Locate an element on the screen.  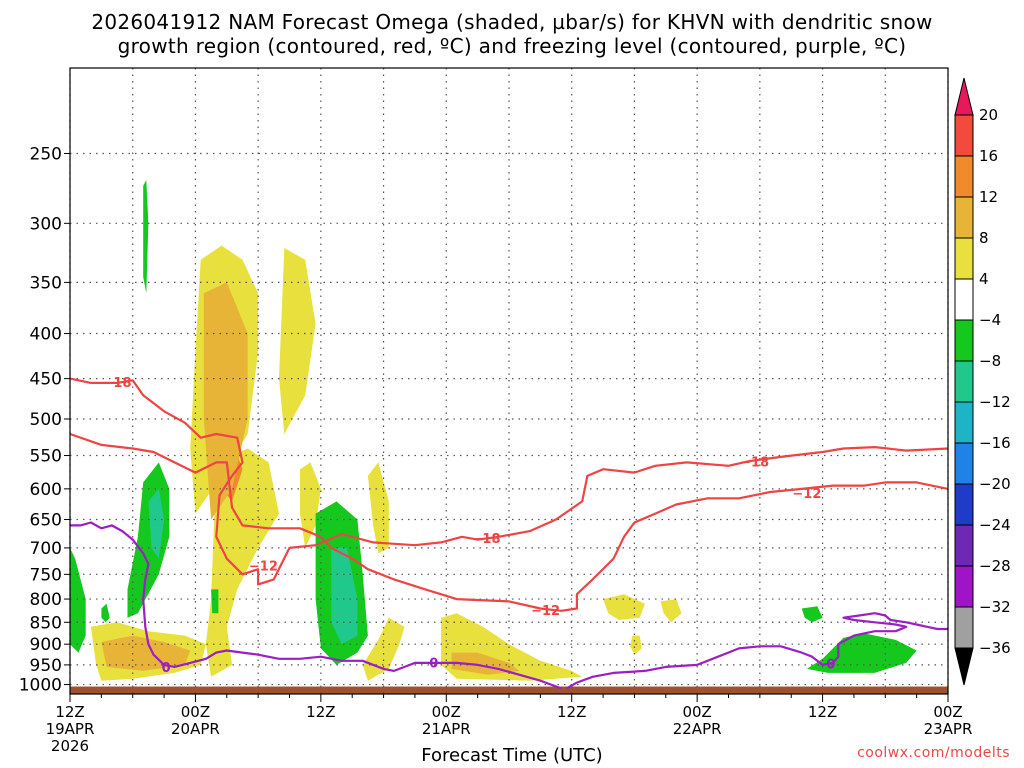
y-tick-label: 400 is located at coordinates (46, 335).